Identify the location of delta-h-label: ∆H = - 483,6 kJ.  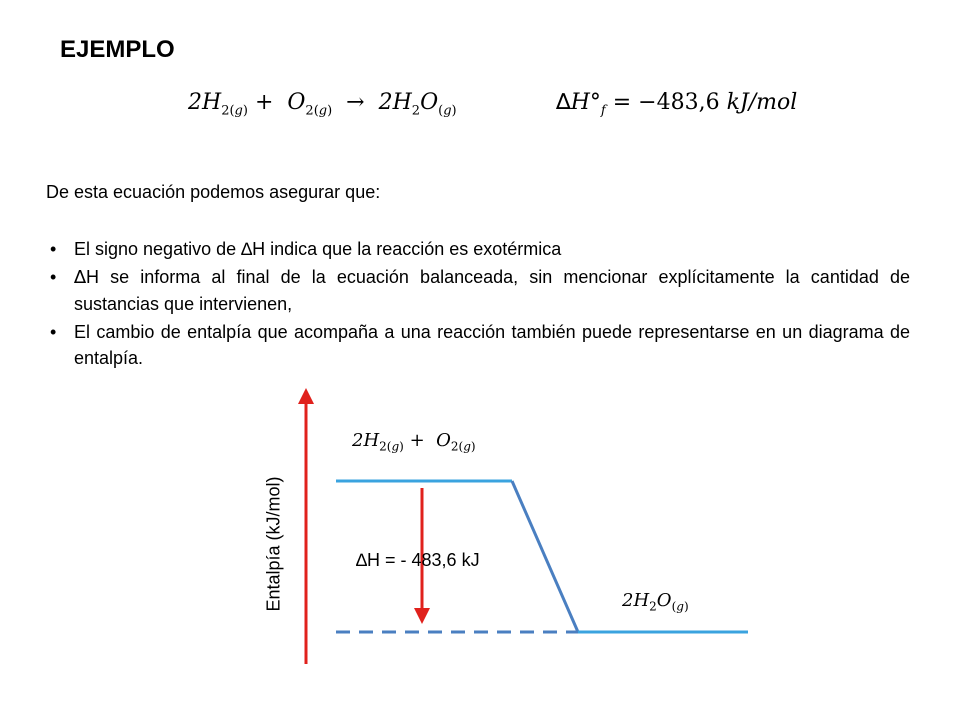
(418, 560).